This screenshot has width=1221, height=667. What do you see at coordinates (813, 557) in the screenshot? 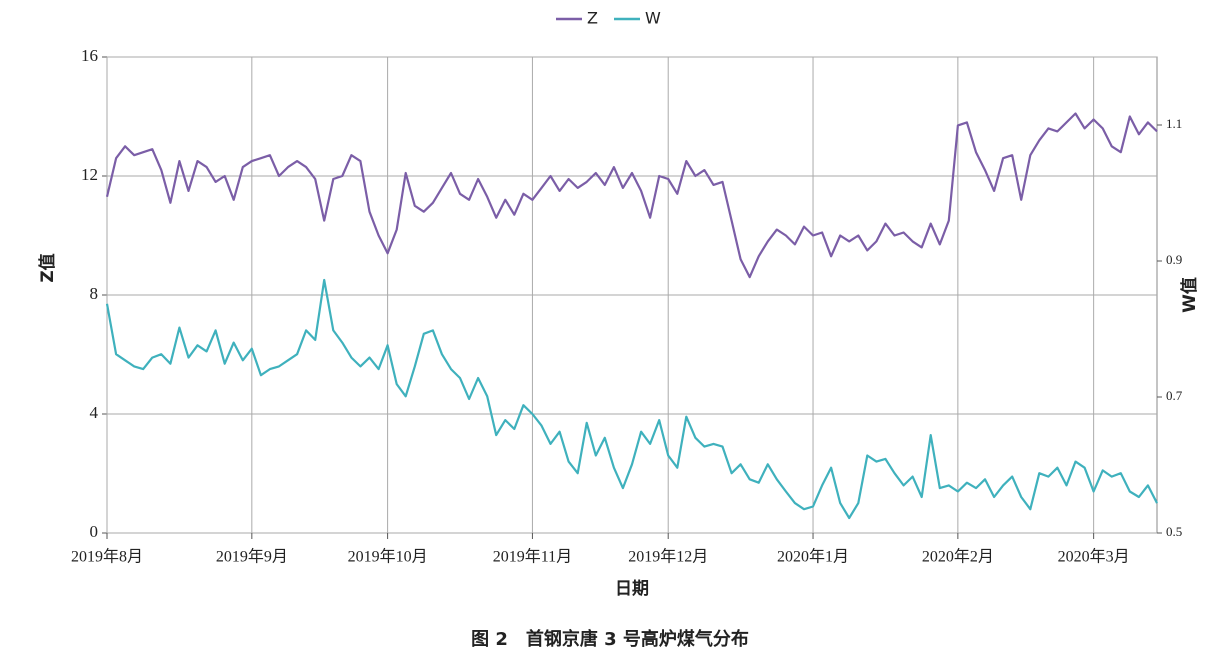
I see `x-tick-label: 2020年1月` at bounding box center [813, 557].